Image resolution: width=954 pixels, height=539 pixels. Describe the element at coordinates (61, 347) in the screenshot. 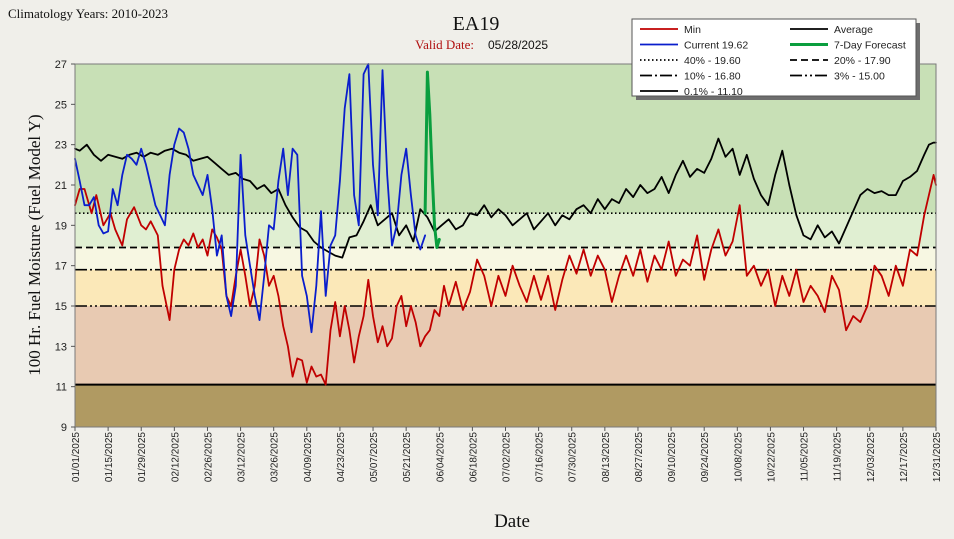

I see `y-tick-label-2: 13` at that location.